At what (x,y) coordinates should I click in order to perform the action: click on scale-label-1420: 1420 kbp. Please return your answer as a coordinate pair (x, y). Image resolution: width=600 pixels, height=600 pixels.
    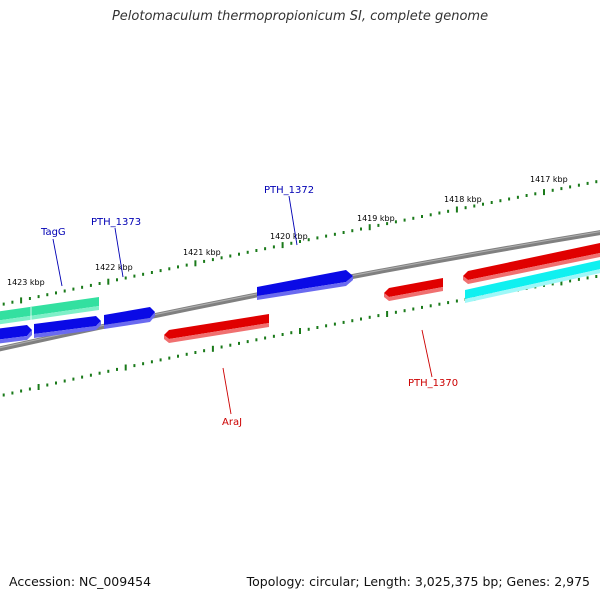
    Looking at the image, I should click on (289, 236).